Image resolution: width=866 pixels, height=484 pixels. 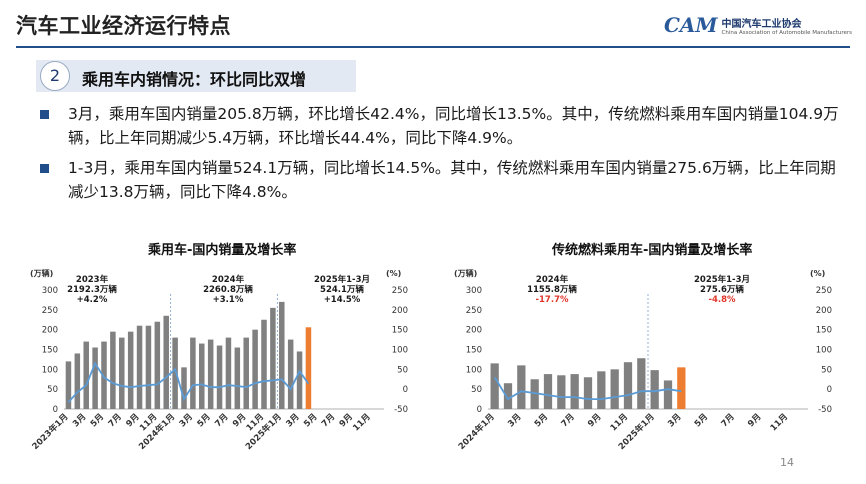 I want to click on section-title: 乘用车内销情况：环比同比双增, so click(x=194, y=79).